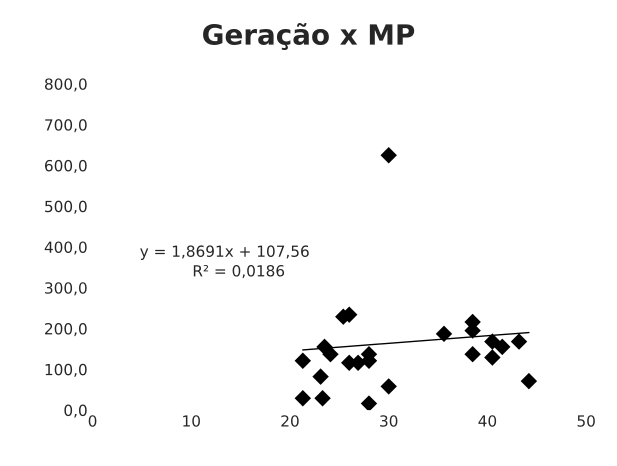  What do you see at coordinates (66, 370) in the screenshot?
I see `y-tick-label: 100,0` at bounding box center [66, 370].